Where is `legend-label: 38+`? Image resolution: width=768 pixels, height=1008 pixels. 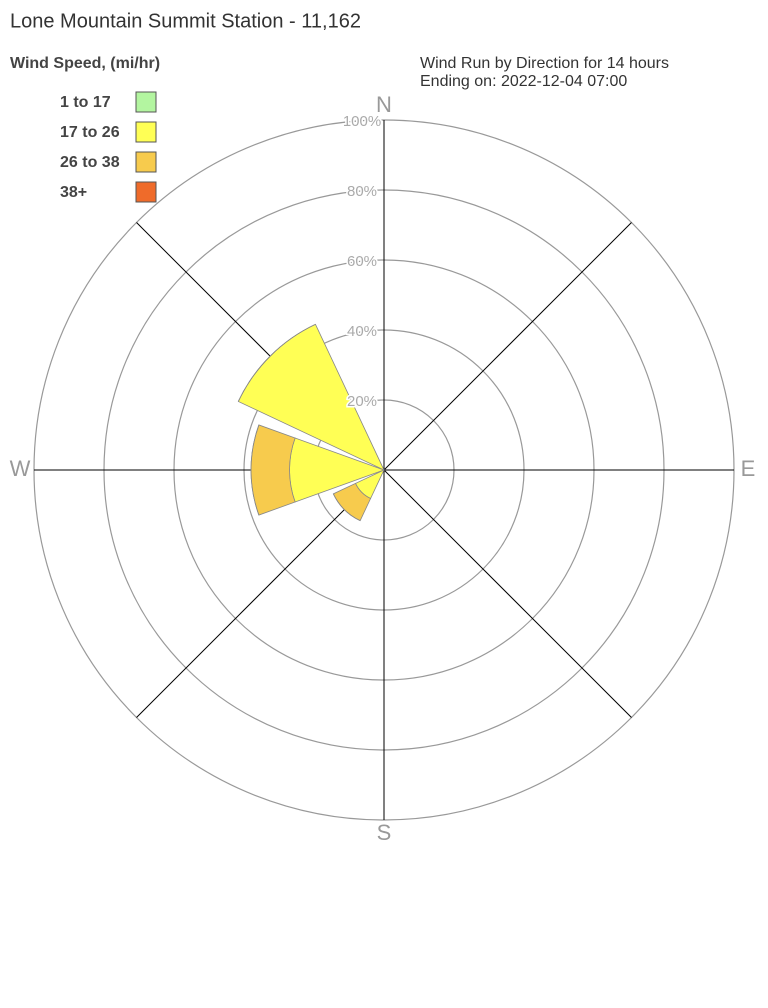 legend-label: 38+ is located at coordinates (73, 192).